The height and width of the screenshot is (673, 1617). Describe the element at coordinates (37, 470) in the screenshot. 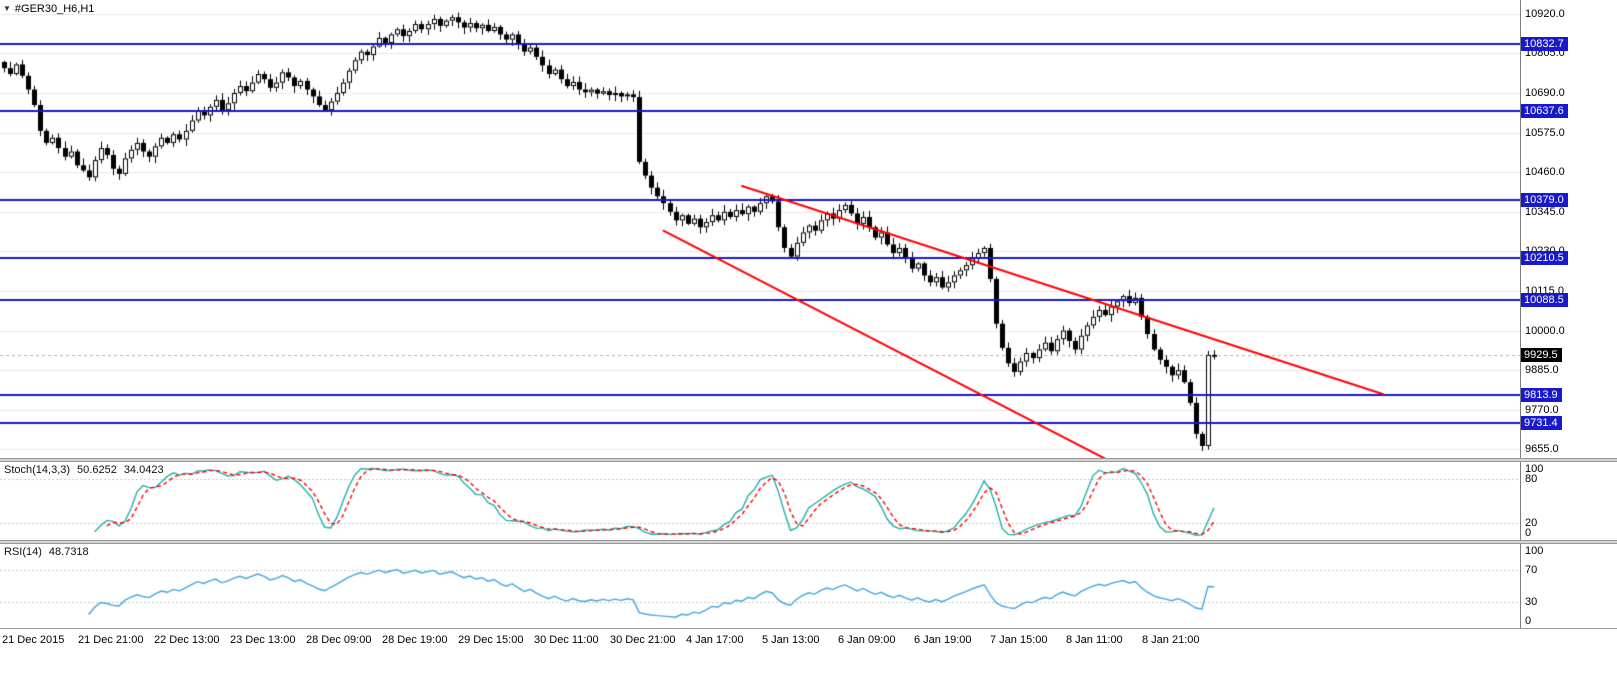

I see `stoch-title: Stoch(14,3,3)` at that location.